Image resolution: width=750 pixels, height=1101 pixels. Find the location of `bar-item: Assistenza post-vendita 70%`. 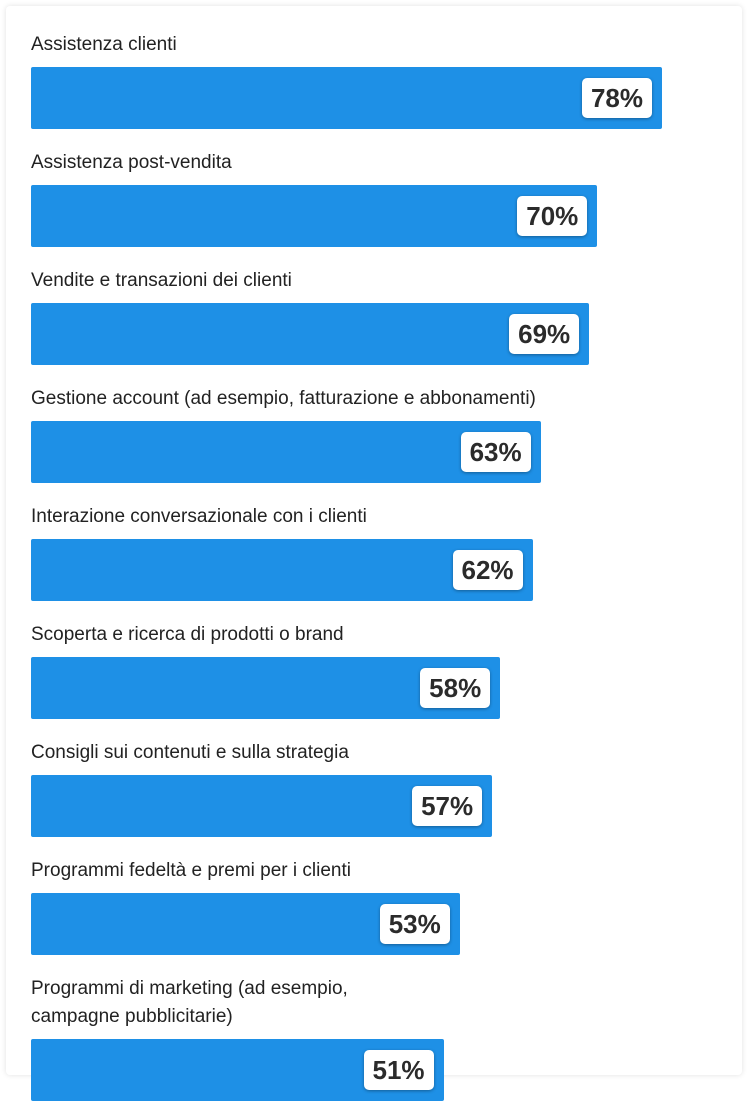

bar-item: Assistenza post-vendita 70% is located at coordinates (381, 198).